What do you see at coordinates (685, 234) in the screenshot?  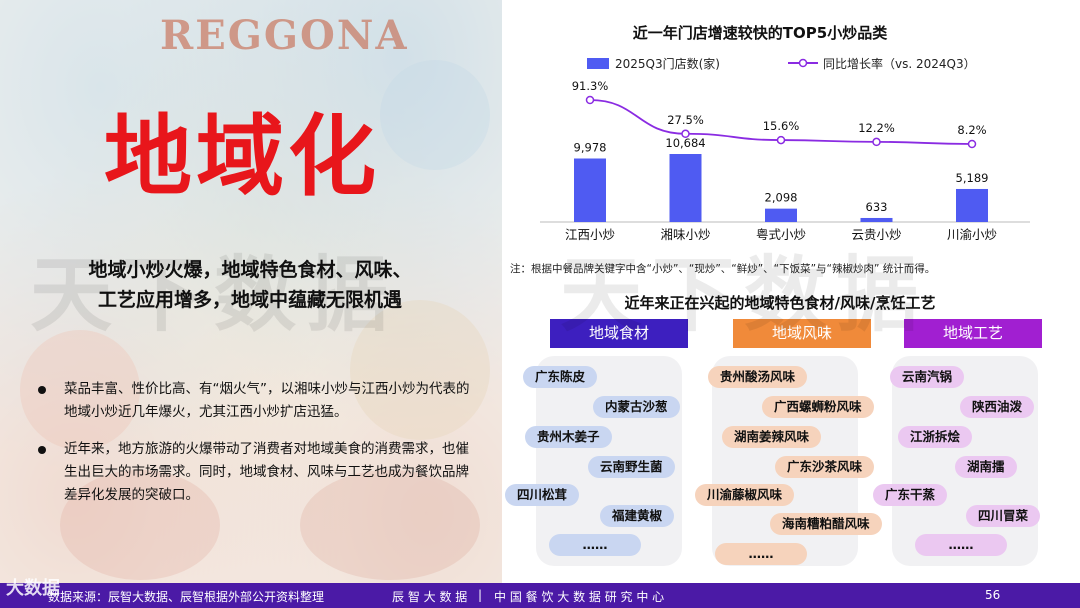 I see `x-tick-label: 湘味小炒` at bounding box center [685, 234].